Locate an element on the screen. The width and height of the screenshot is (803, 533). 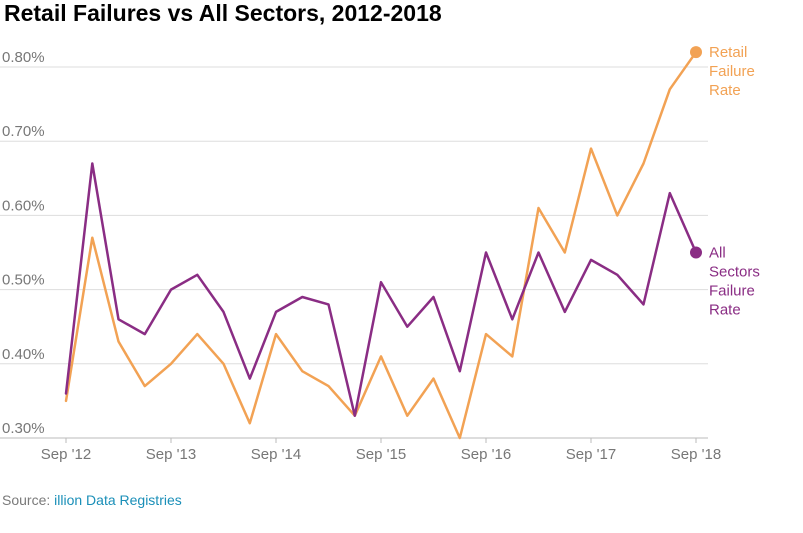
y-tick-label: 0.50% is located at coordinates (23, 280).